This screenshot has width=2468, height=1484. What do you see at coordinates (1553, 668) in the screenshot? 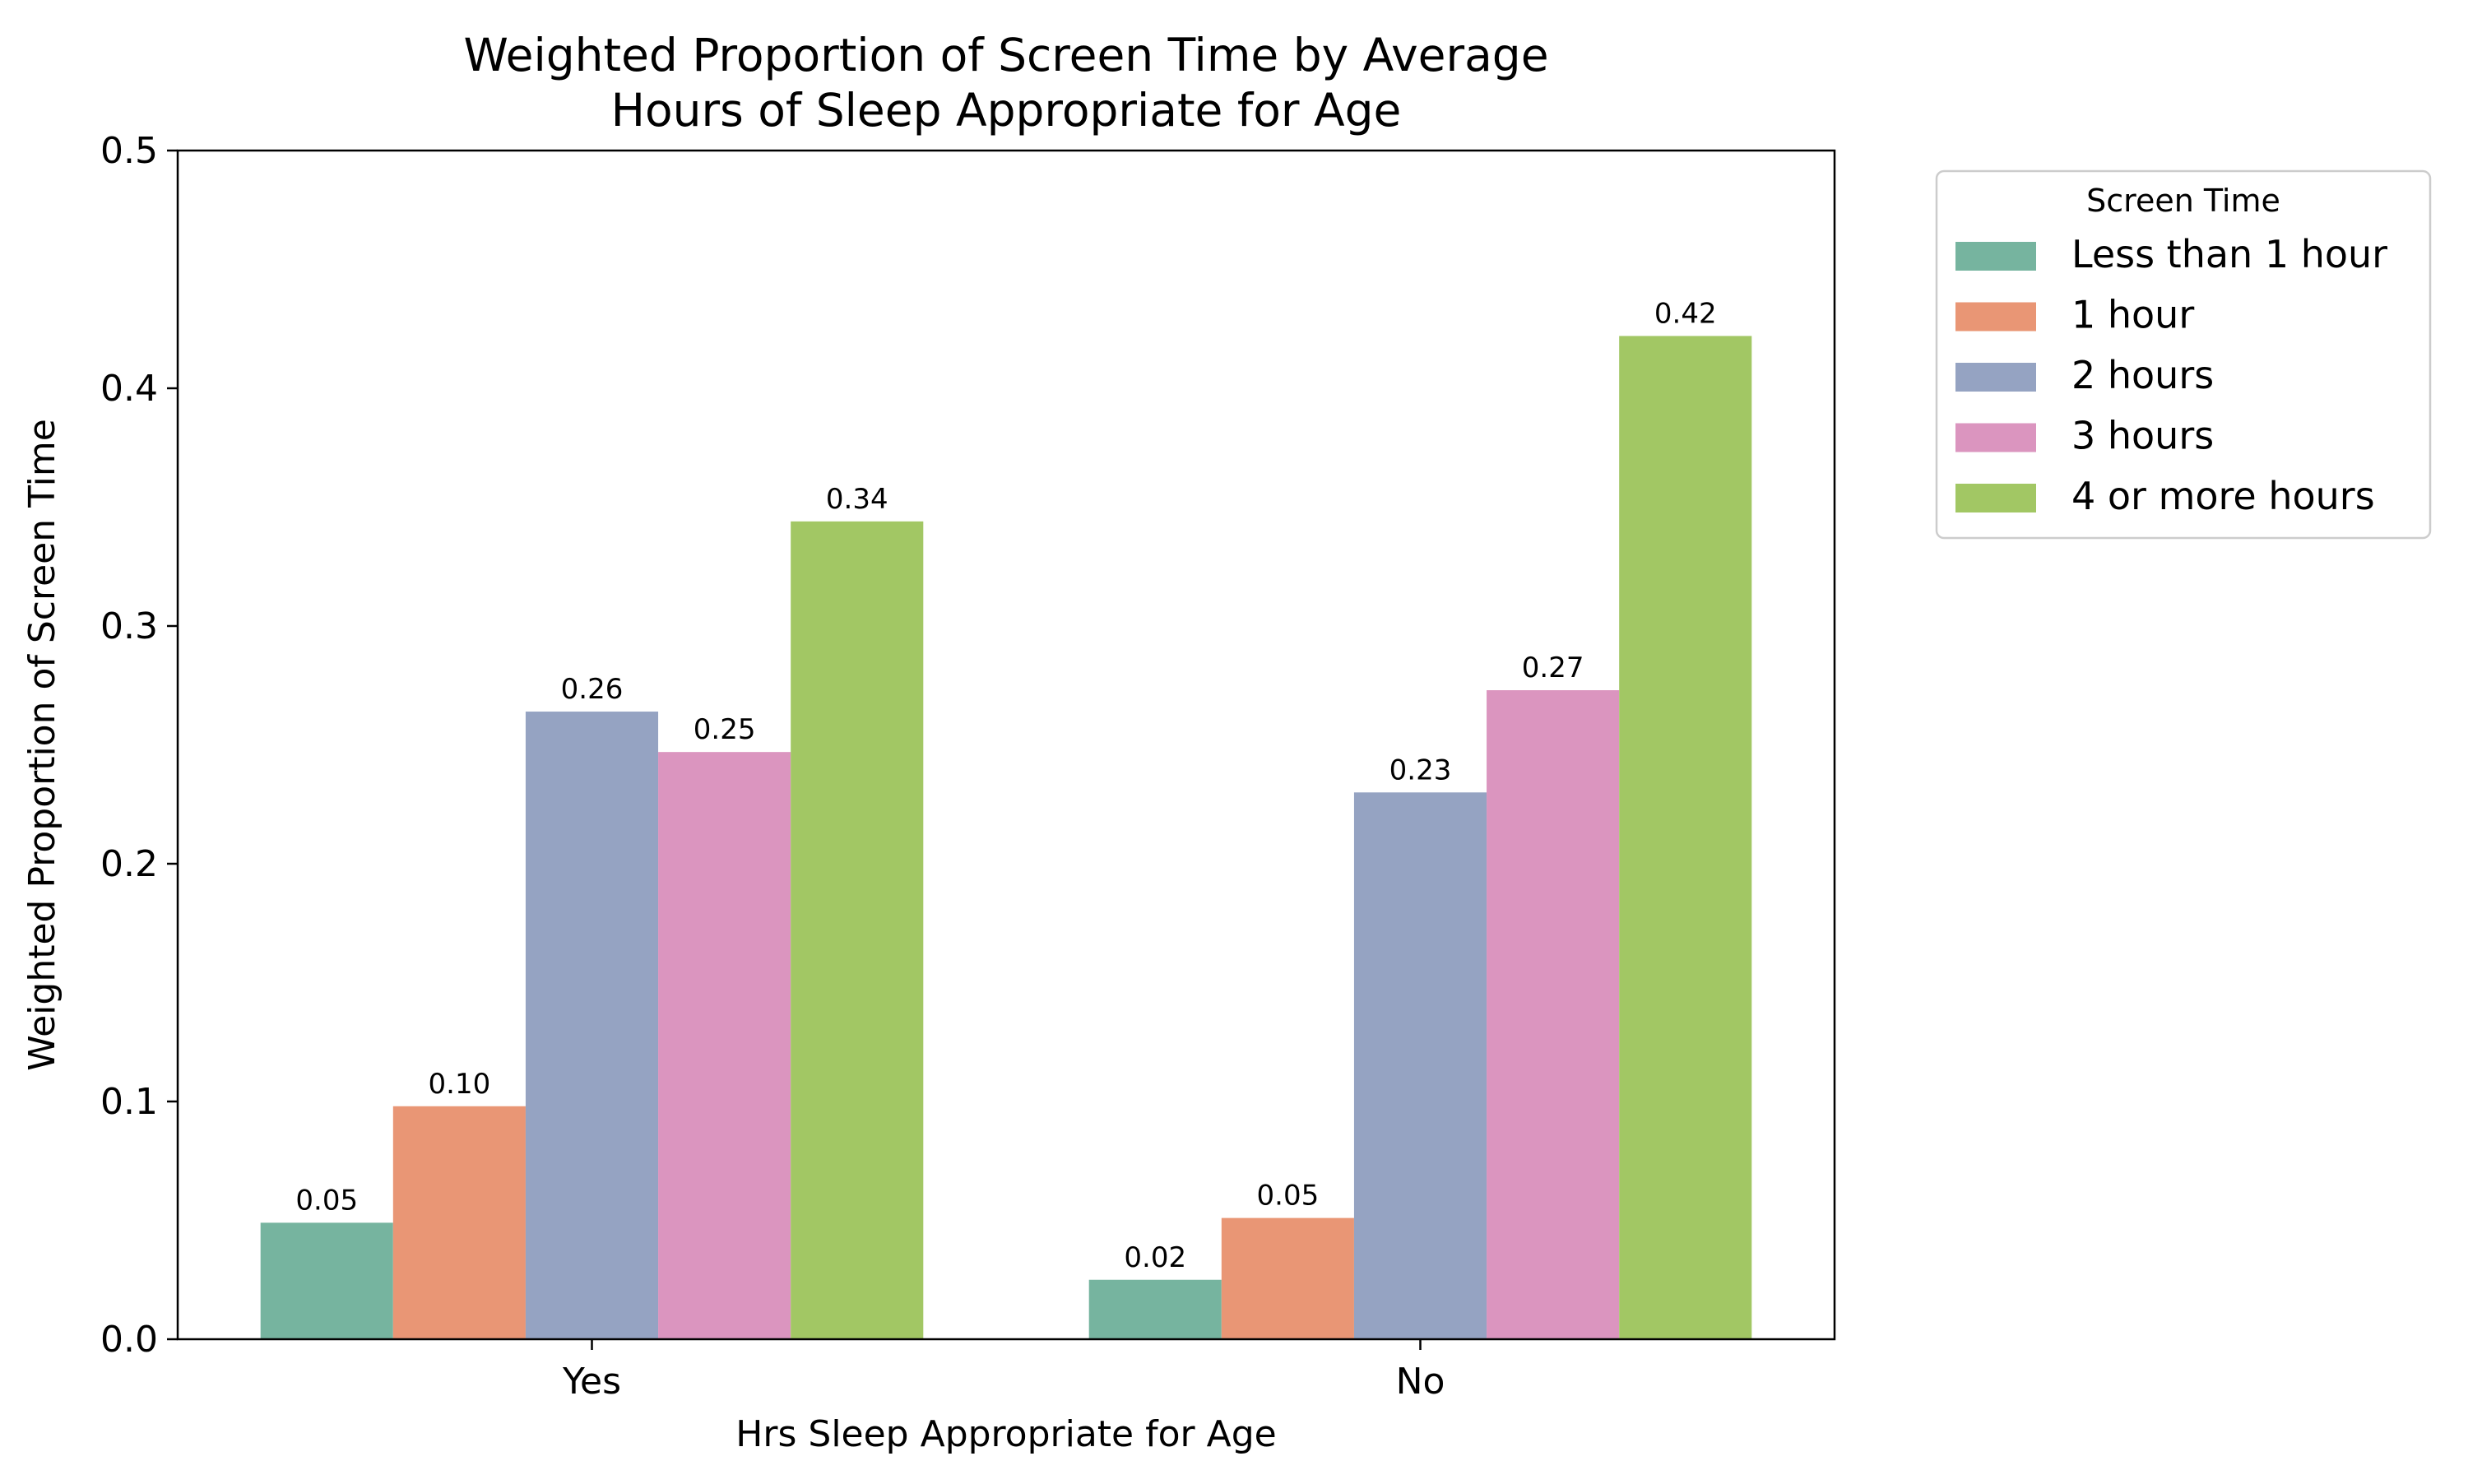
I see `bar-value-label: 0.27` at bounding box center [1553, 668].